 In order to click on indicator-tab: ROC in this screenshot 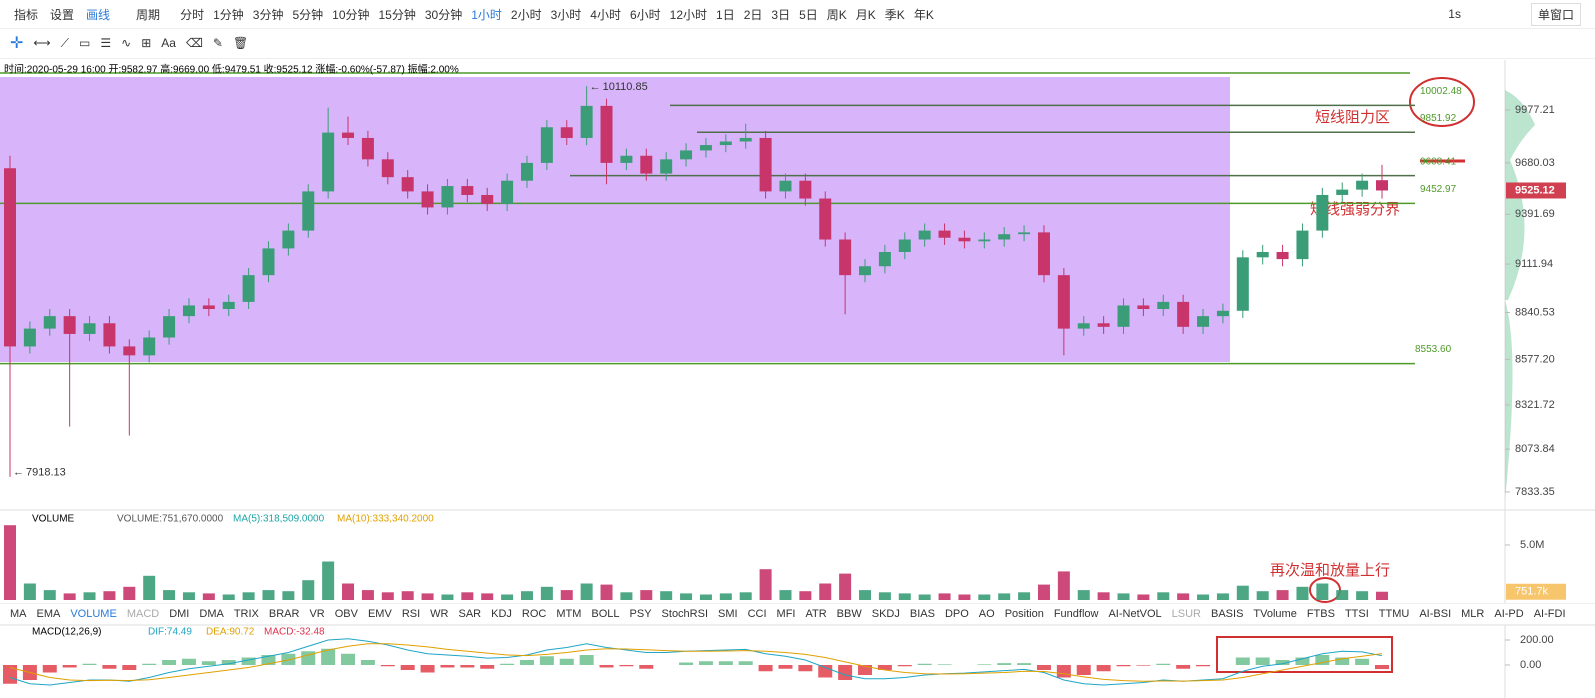, I will do `click(534, 614)`.